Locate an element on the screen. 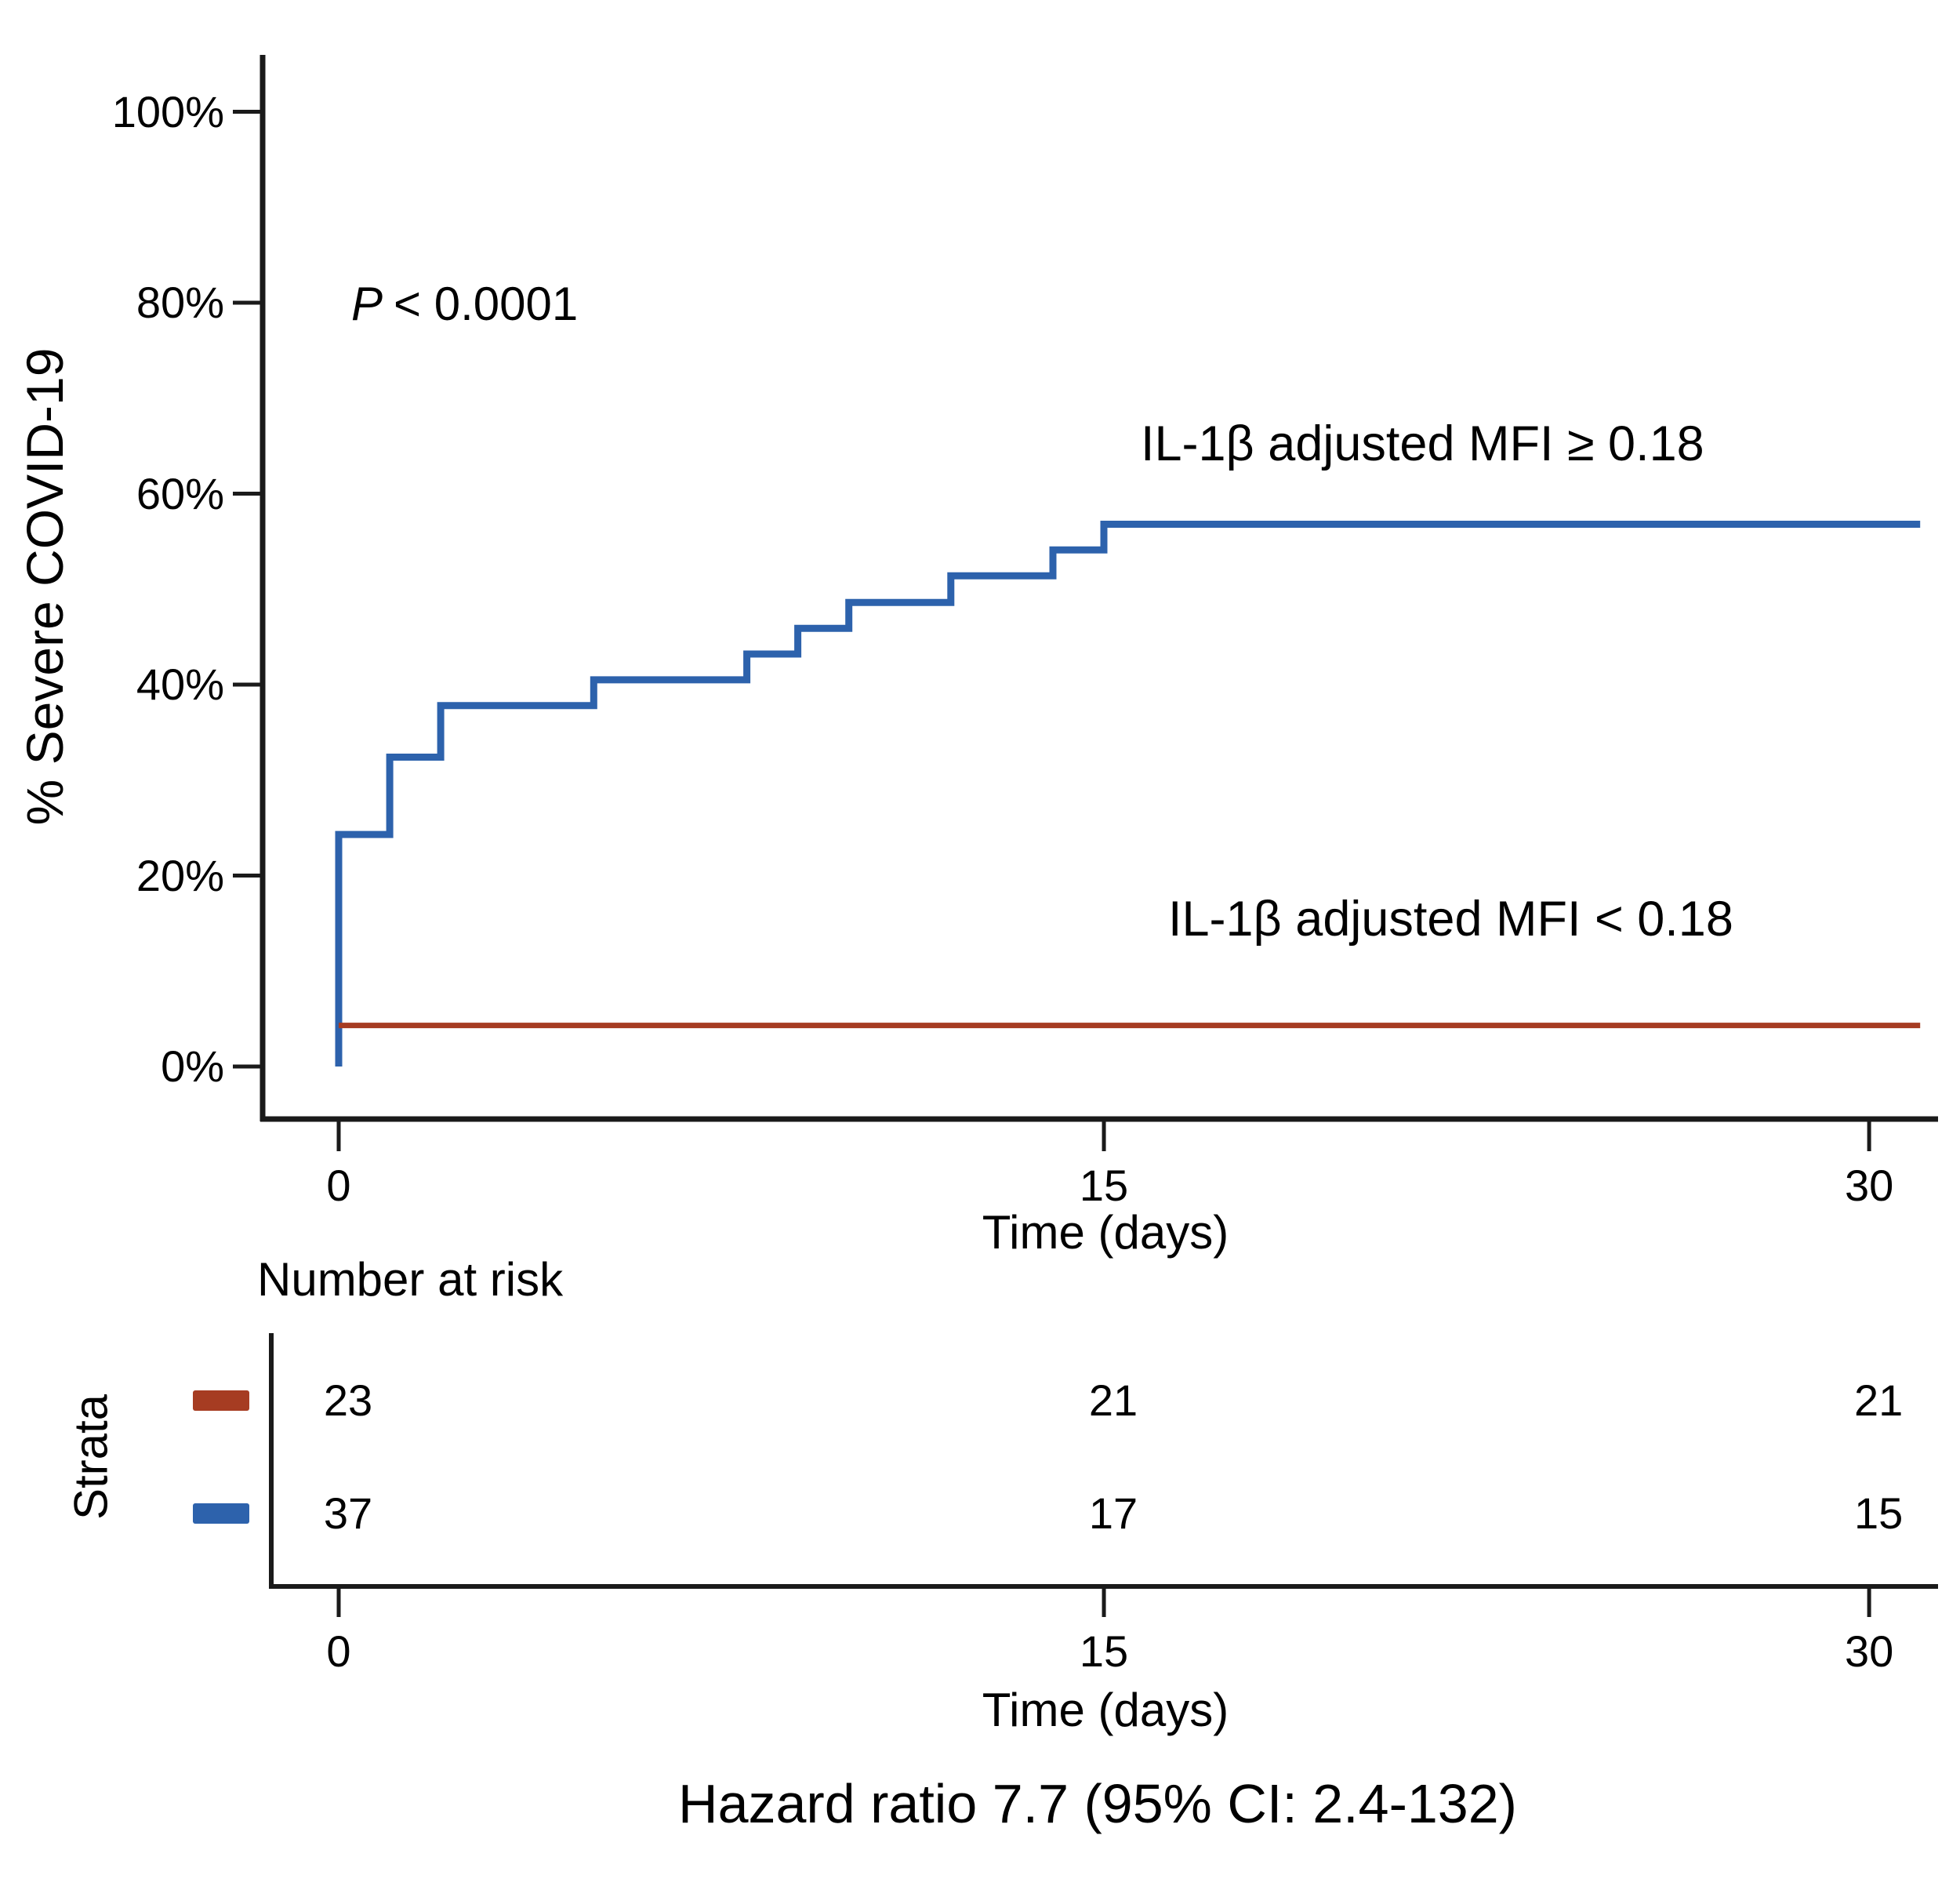 The image size is (1960, 1886). strata-swatch-mfi-low is located at coordinates (221, 1400).